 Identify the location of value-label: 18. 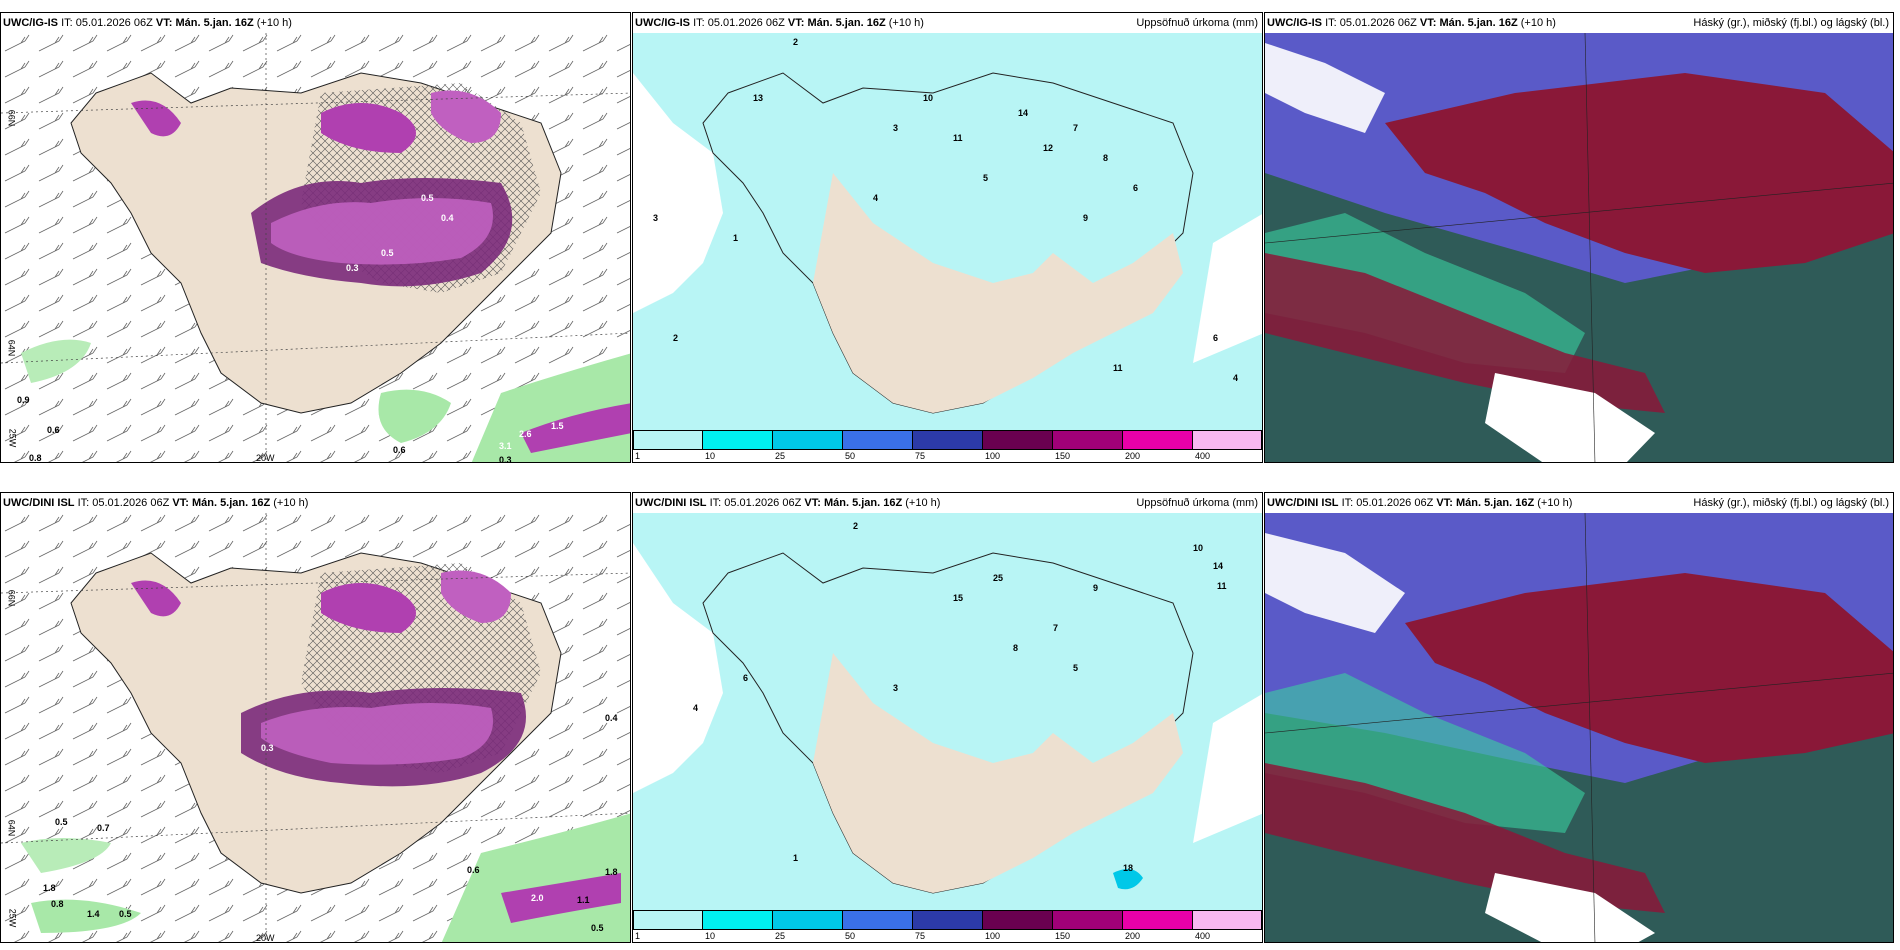
(1128, 868).